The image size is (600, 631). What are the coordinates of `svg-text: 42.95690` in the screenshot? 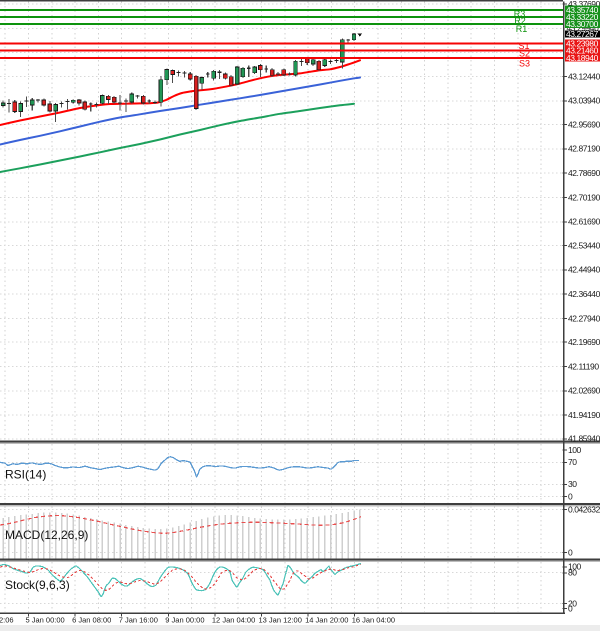 It's located at (584, 124).